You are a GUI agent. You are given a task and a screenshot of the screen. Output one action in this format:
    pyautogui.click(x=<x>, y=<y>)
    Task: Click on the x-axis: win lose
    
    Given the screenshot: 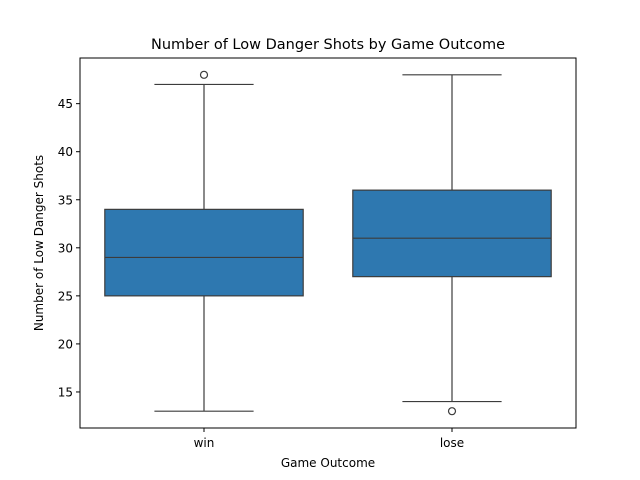 What is the action you would take?
    pyautogui.click(x=329, y=439)
    